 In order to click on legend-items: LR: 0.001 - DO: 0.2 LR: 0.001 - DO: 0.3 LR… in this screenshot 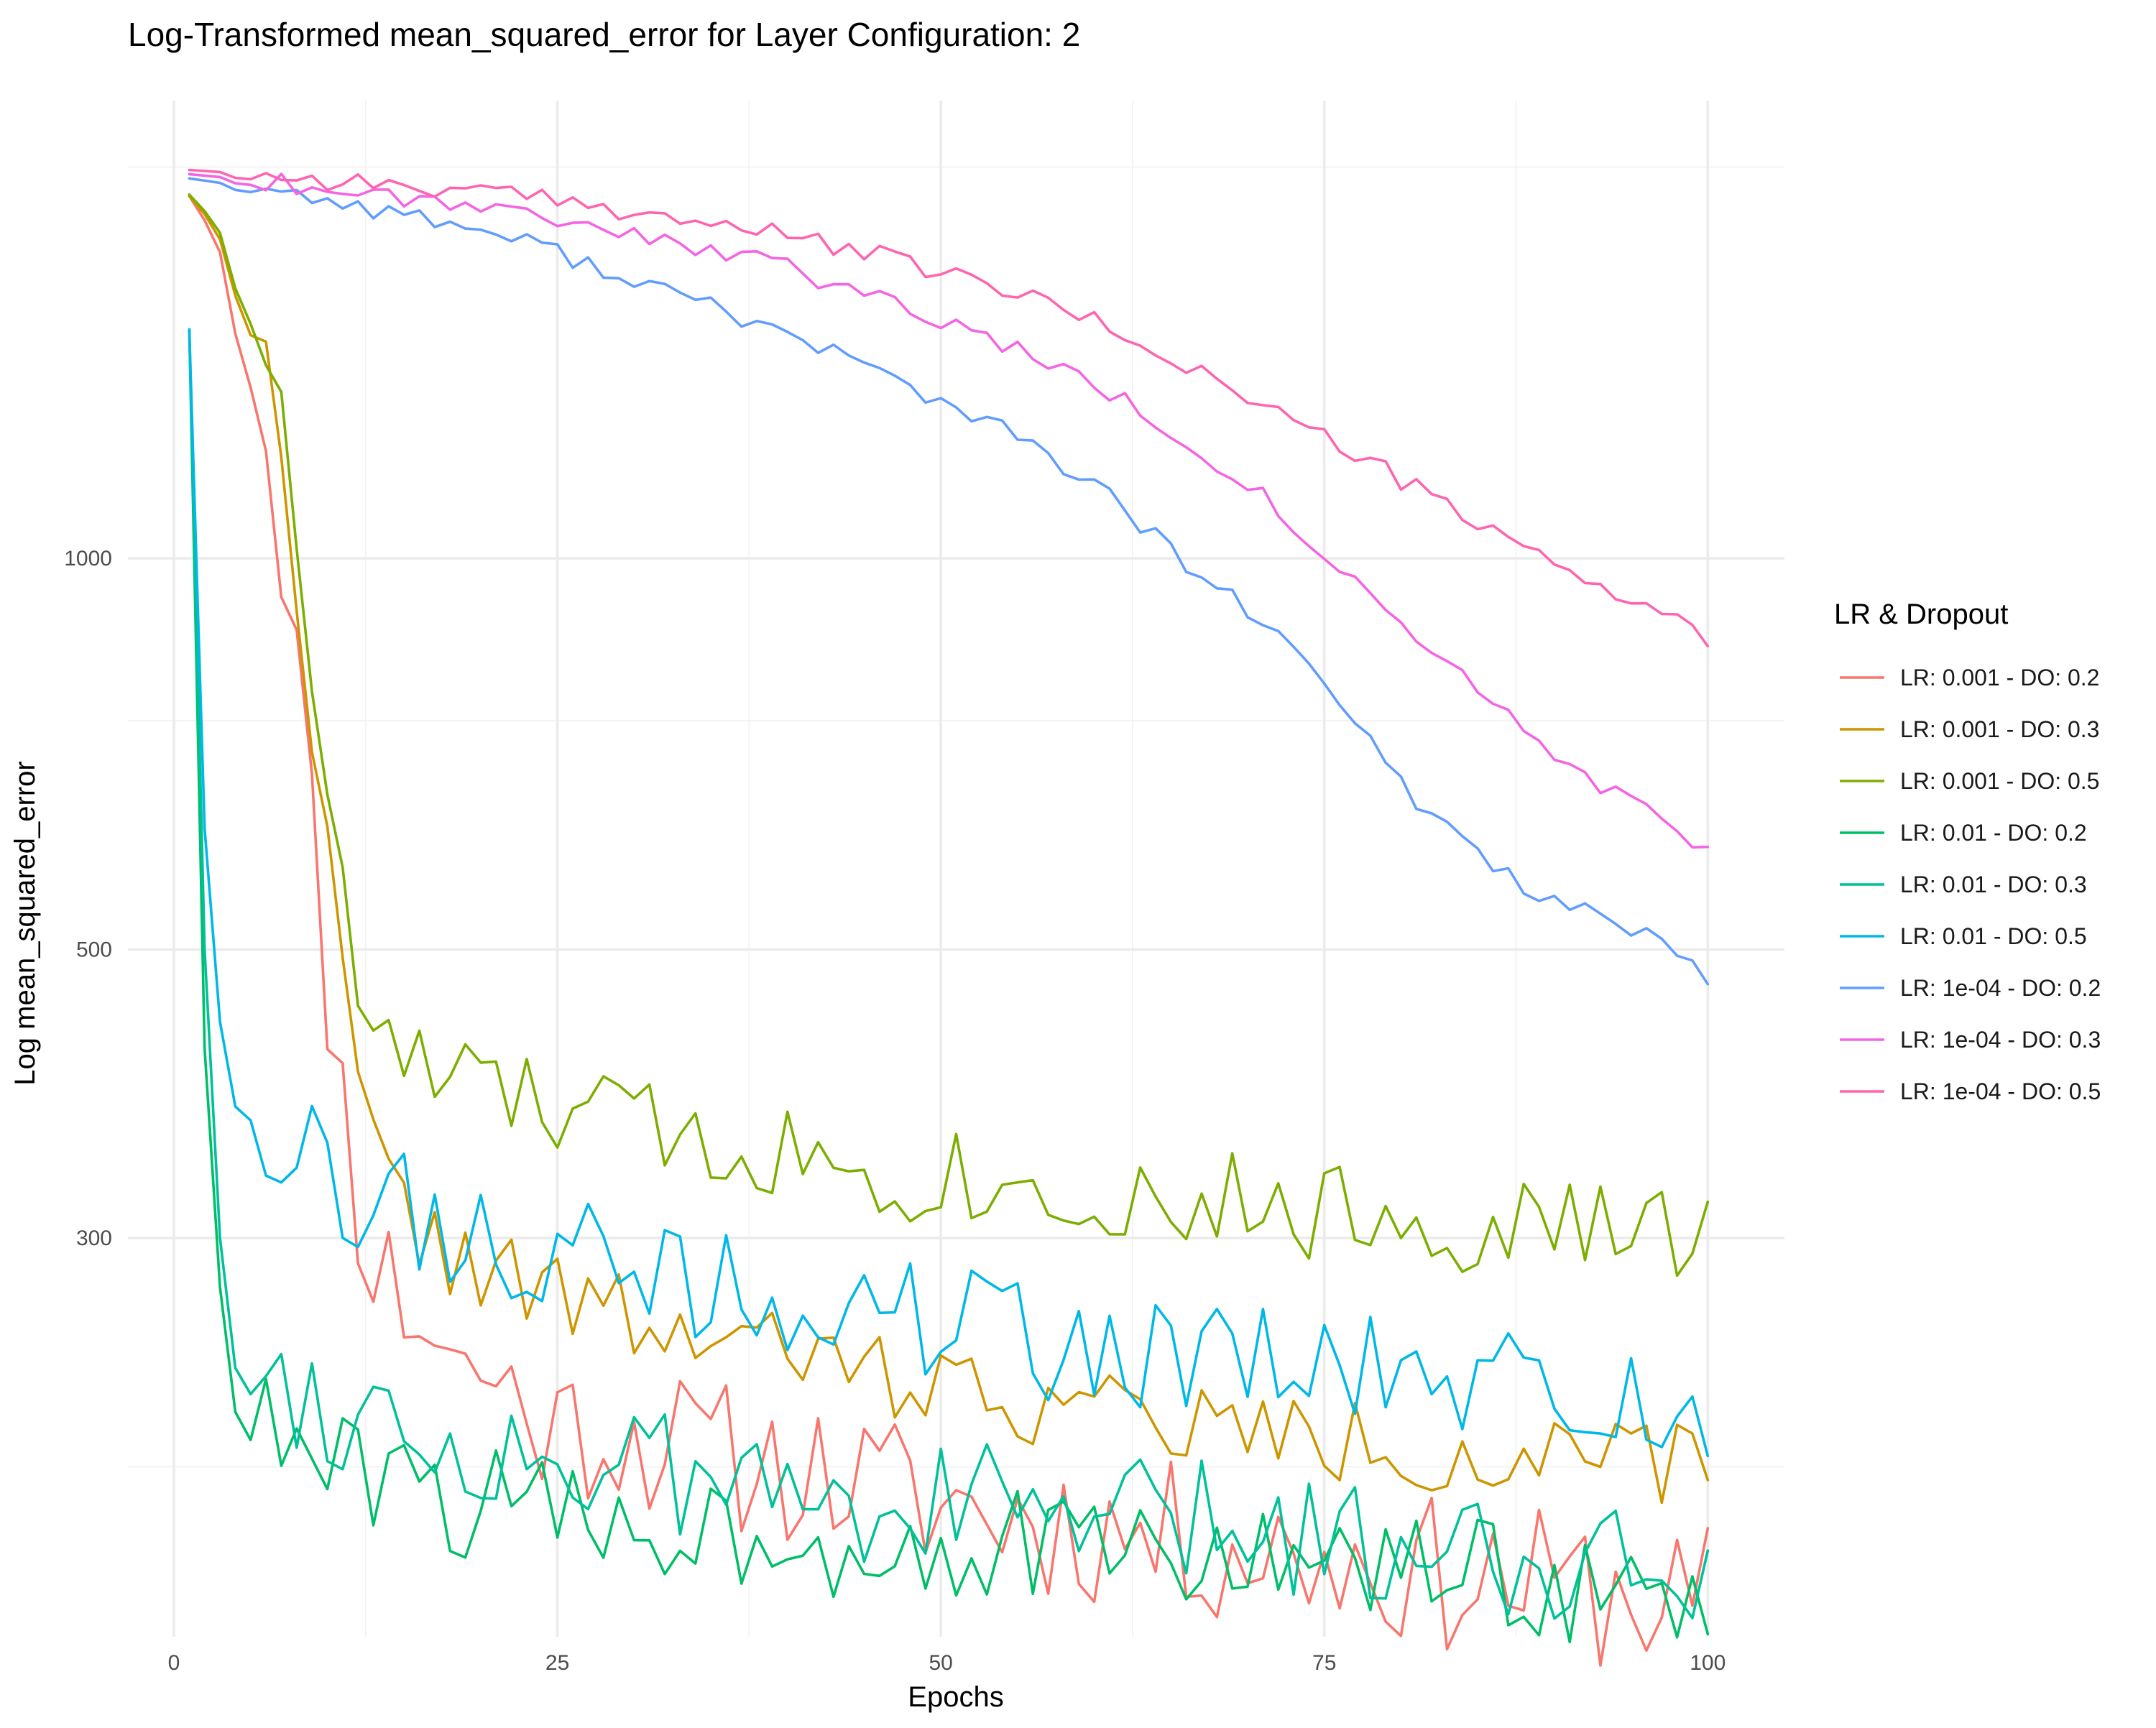, I will do `click(1971, 885)`.